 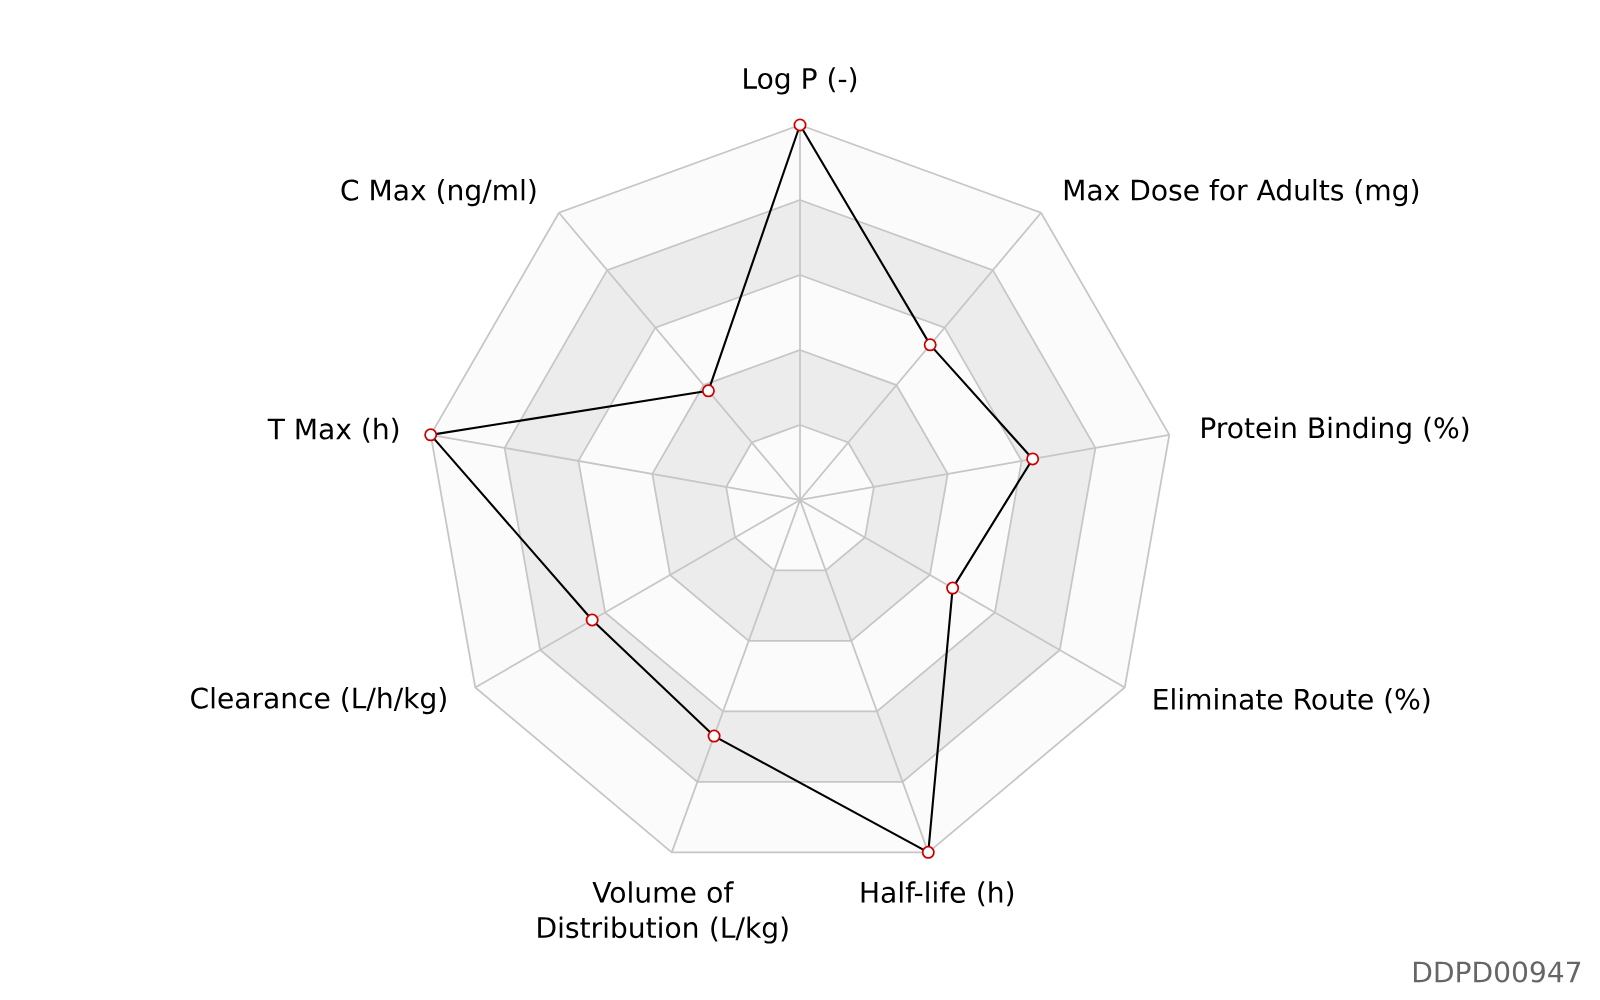 What do you see at coordinates (937, 894) in the screenshot?
I see `spoke-label: Half-life (h)` at bounding box center [937, 894].